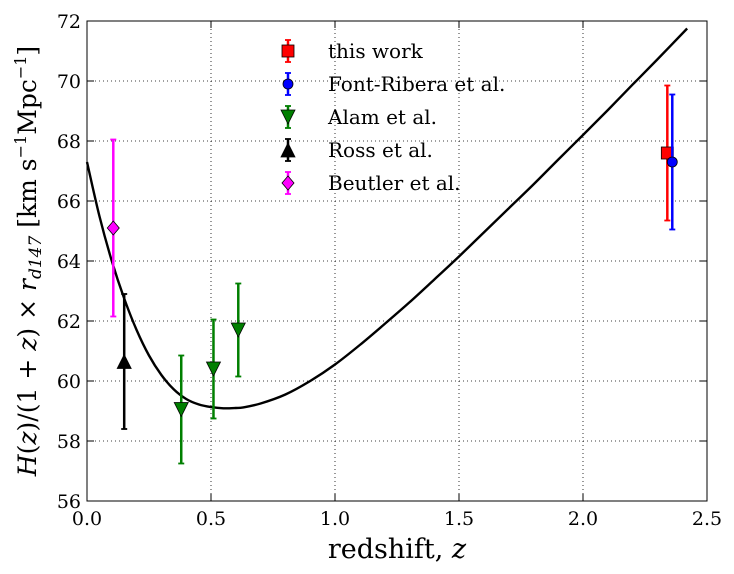 Image resolution: width=734 pixels, height=574 pixels. Describe the element at coordinates (376, 51) in the screenshot. I see `legend-this-work-label: this work` at that location.